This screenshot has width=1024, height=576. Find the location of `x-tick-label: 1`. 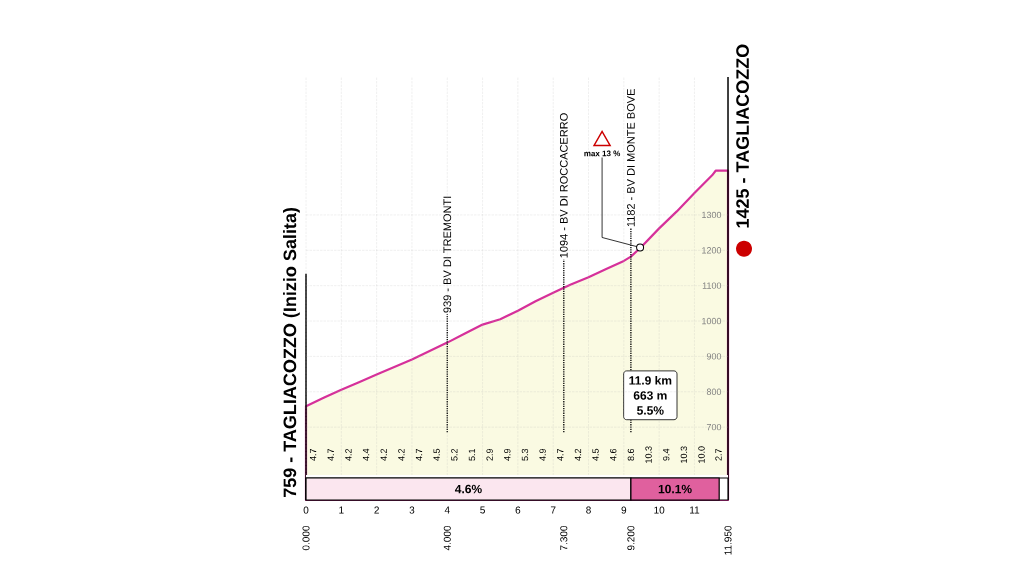

x-tick-label: 1 is located at coordinates (341, 510).